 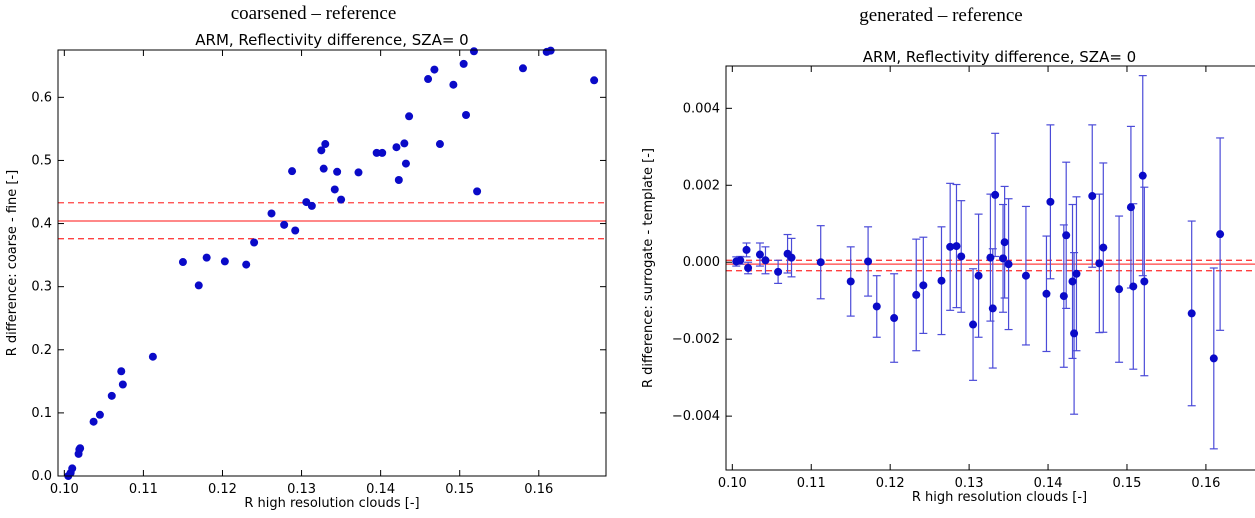 What do you see at coordinates (648, 268) in the screenshot?
I see `y-axis-label: R difference: surrogate - template [-]` at bounding box center [648, 268].